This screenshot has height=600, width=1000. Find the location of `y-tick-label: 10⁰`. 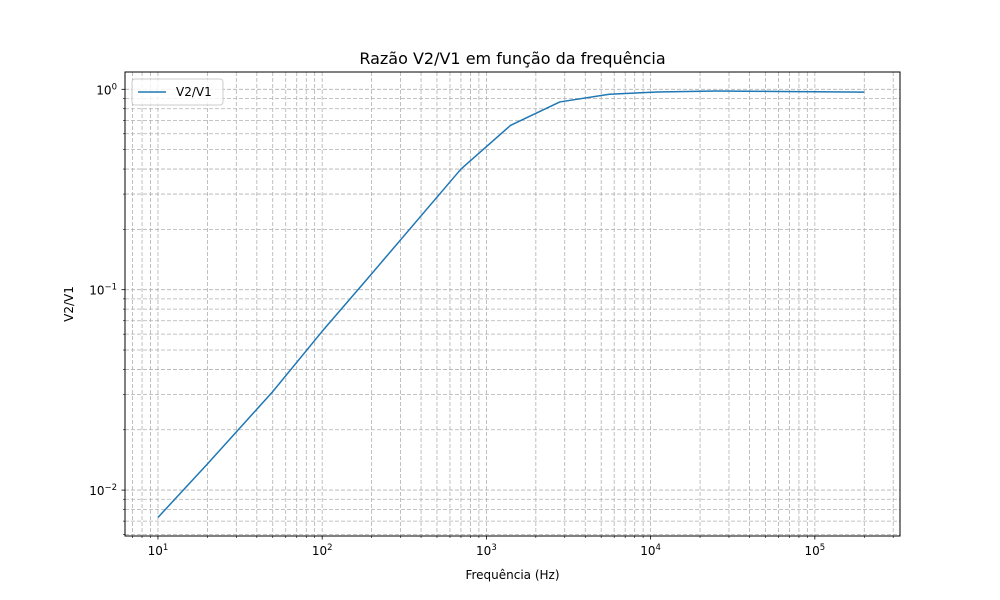

y-tick-label: 10⁰ is located at coordinates (106, 89).